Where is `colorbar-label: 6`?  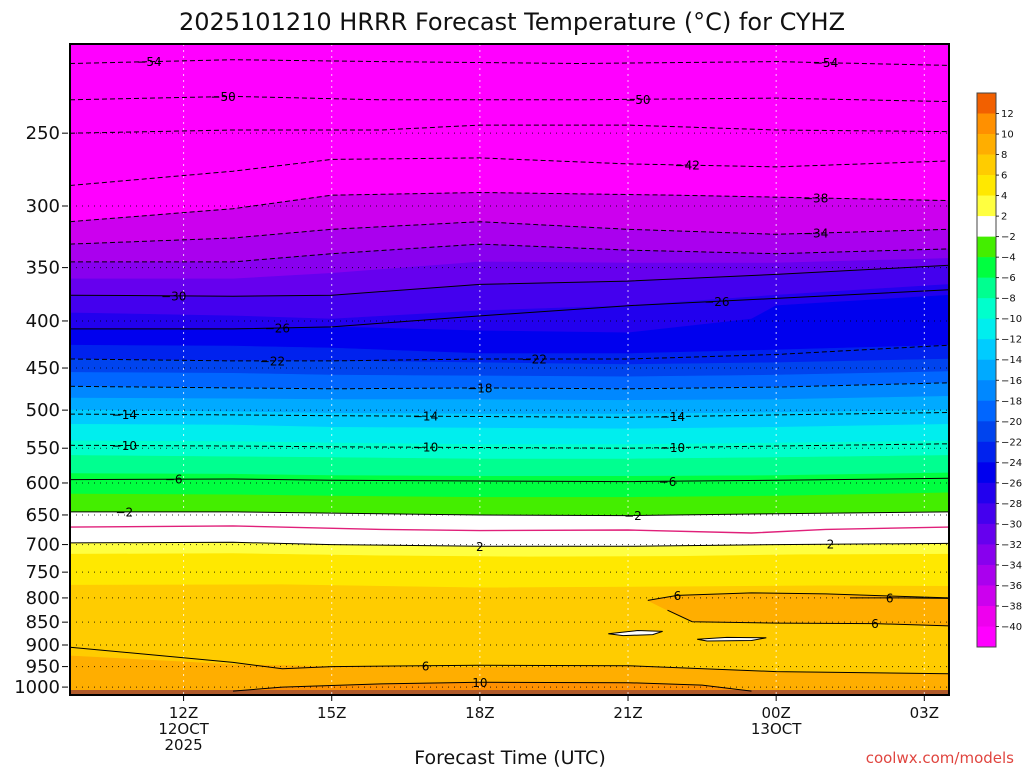 colorbar-label: 6 is located at coordinates (1004, 176).